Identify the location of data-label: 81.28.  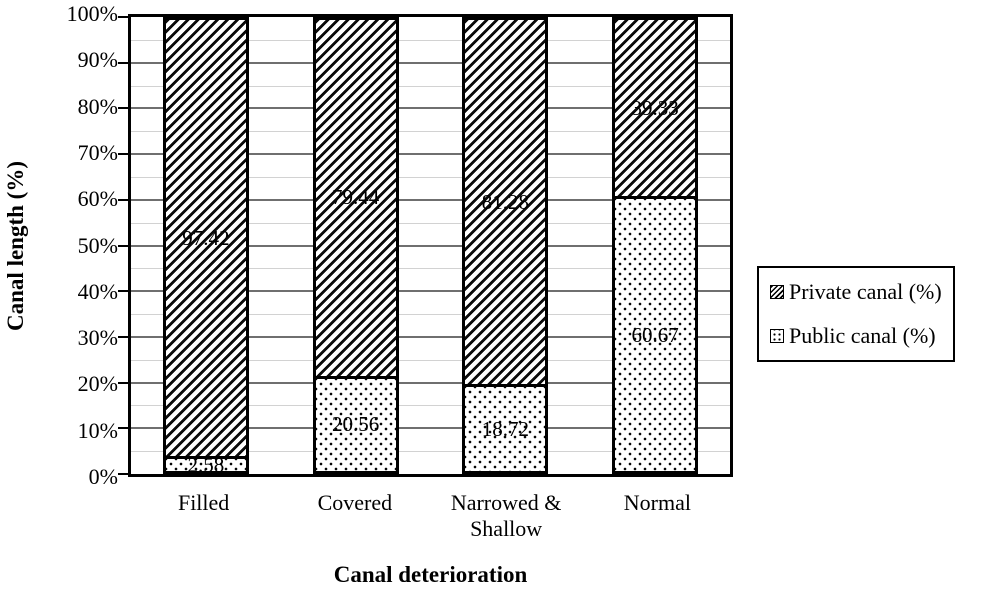
(505, 201).